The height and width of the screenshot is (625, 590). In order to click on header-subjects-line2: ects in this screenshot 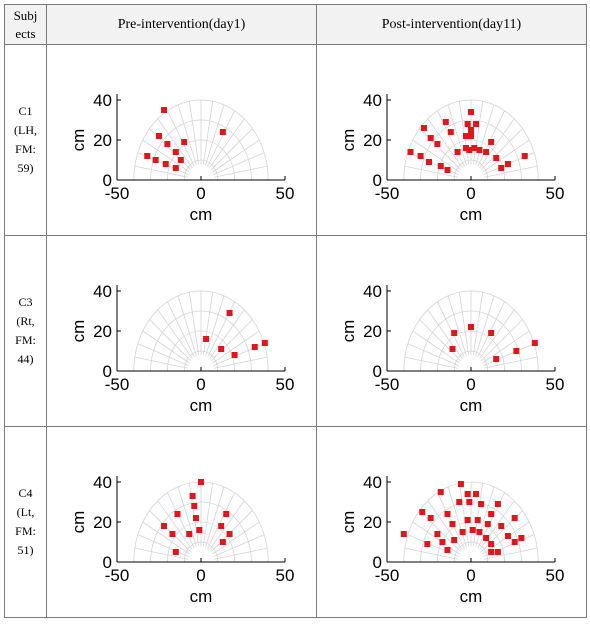, I will do `click(25, 33)`.